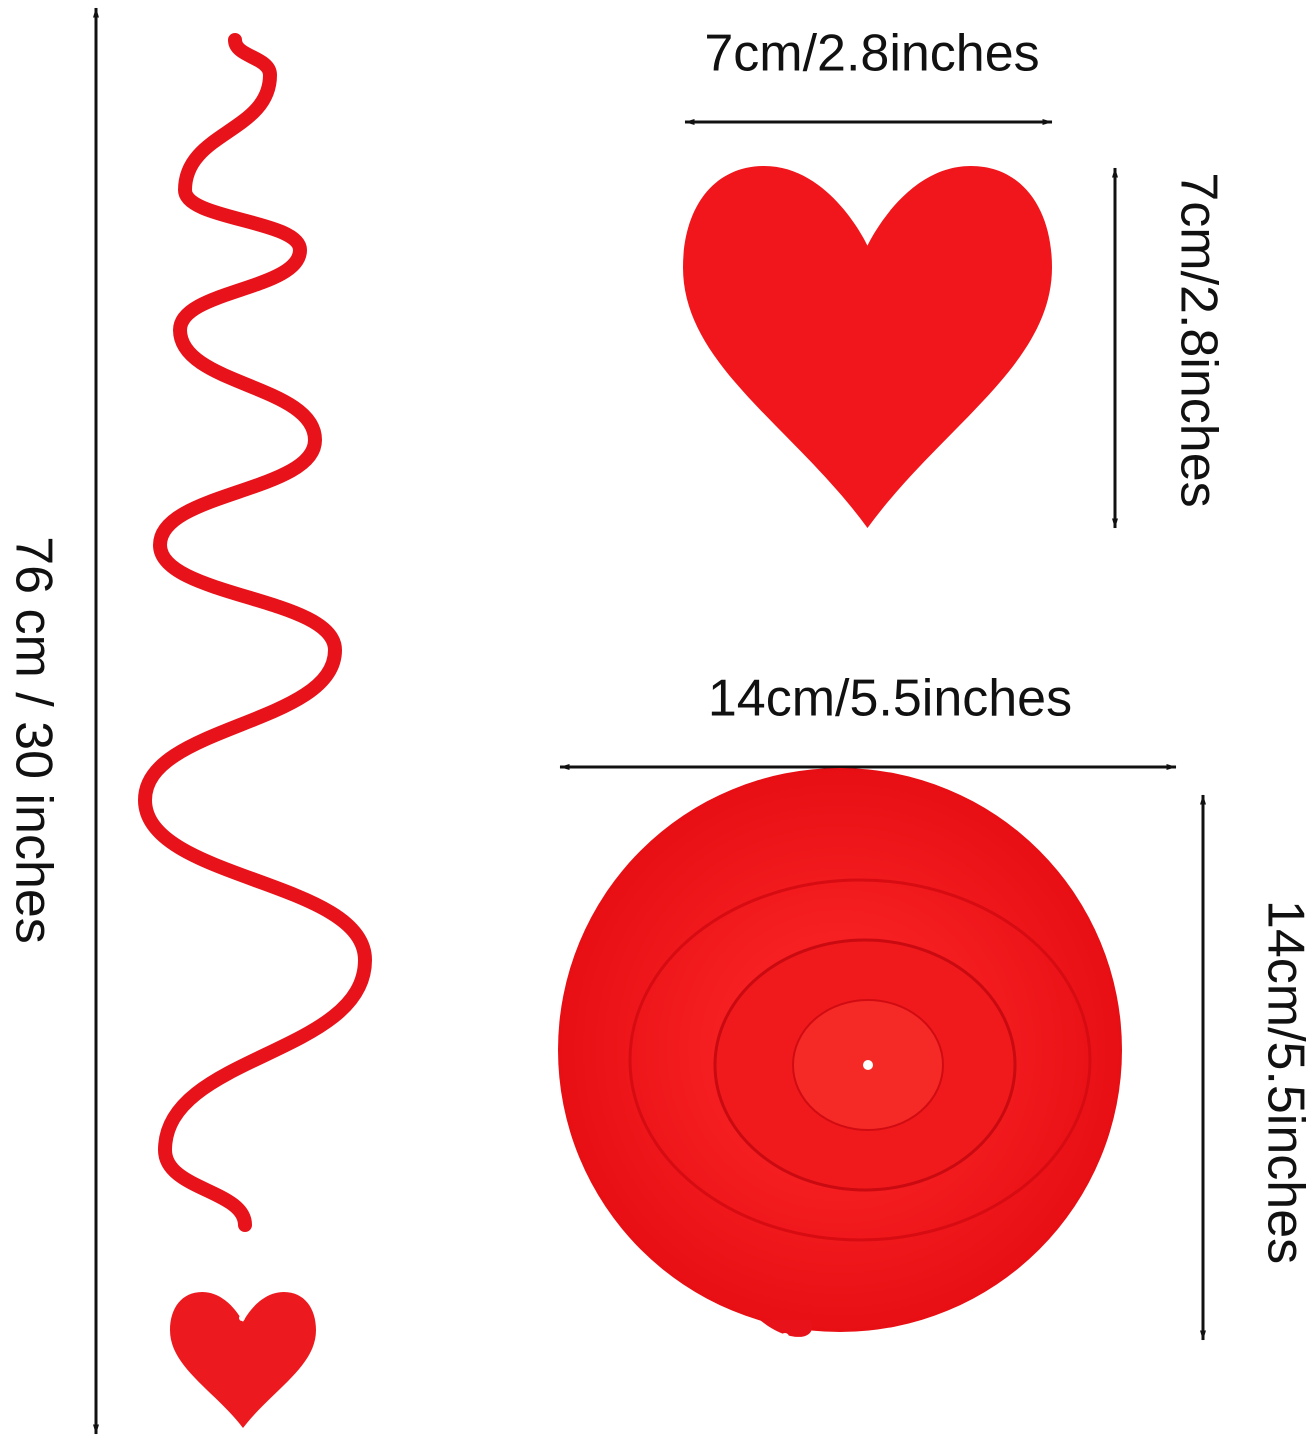 Image resolution: width=1316 pixels, height=1444 pixels. I want to click on spiral-tail, so click(786, 1328).